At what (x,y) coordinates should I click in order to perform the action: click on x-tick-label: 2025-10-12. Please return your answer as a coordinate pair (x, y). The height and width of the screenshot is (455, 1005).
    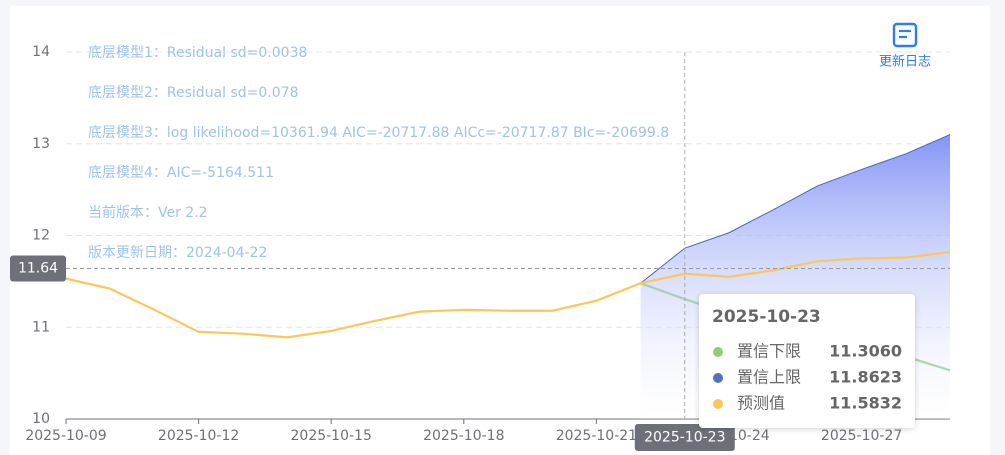
    Looking at the image, I should click on (198, 436).